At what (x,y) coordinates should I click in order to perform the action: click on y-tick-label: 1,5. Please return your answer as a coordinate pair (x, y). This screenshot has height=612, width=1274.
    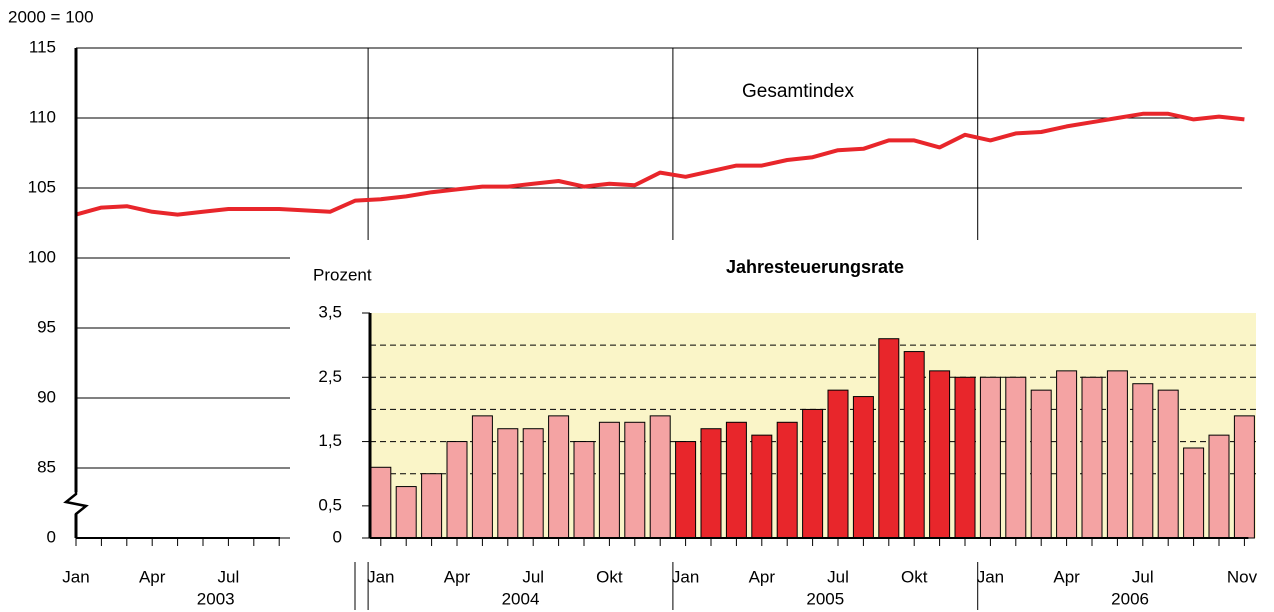
    Looking at the image, I should click on (330, 440).